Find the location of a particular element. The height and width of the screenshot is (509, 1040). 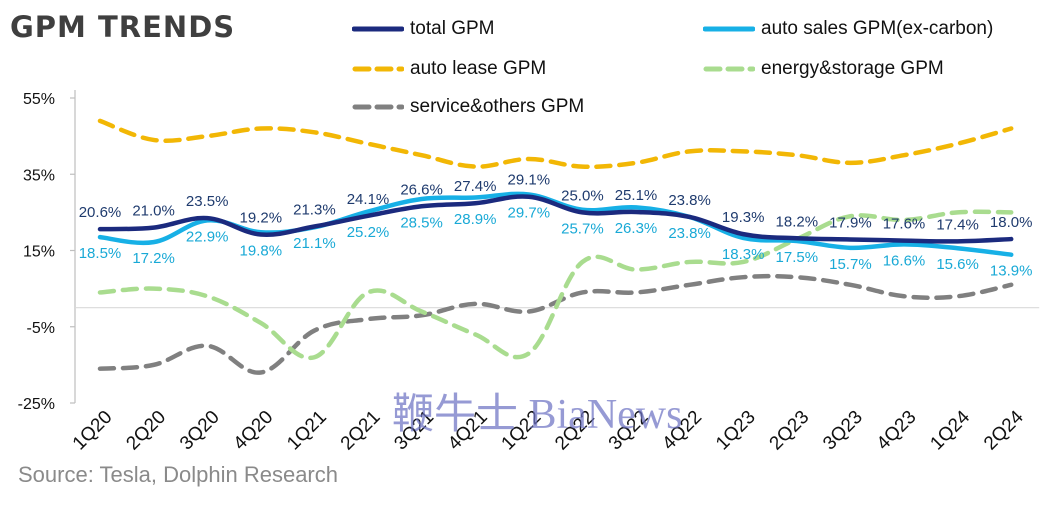

data-label-total-gpm: 20.6% is located at coordinates (100, 212).